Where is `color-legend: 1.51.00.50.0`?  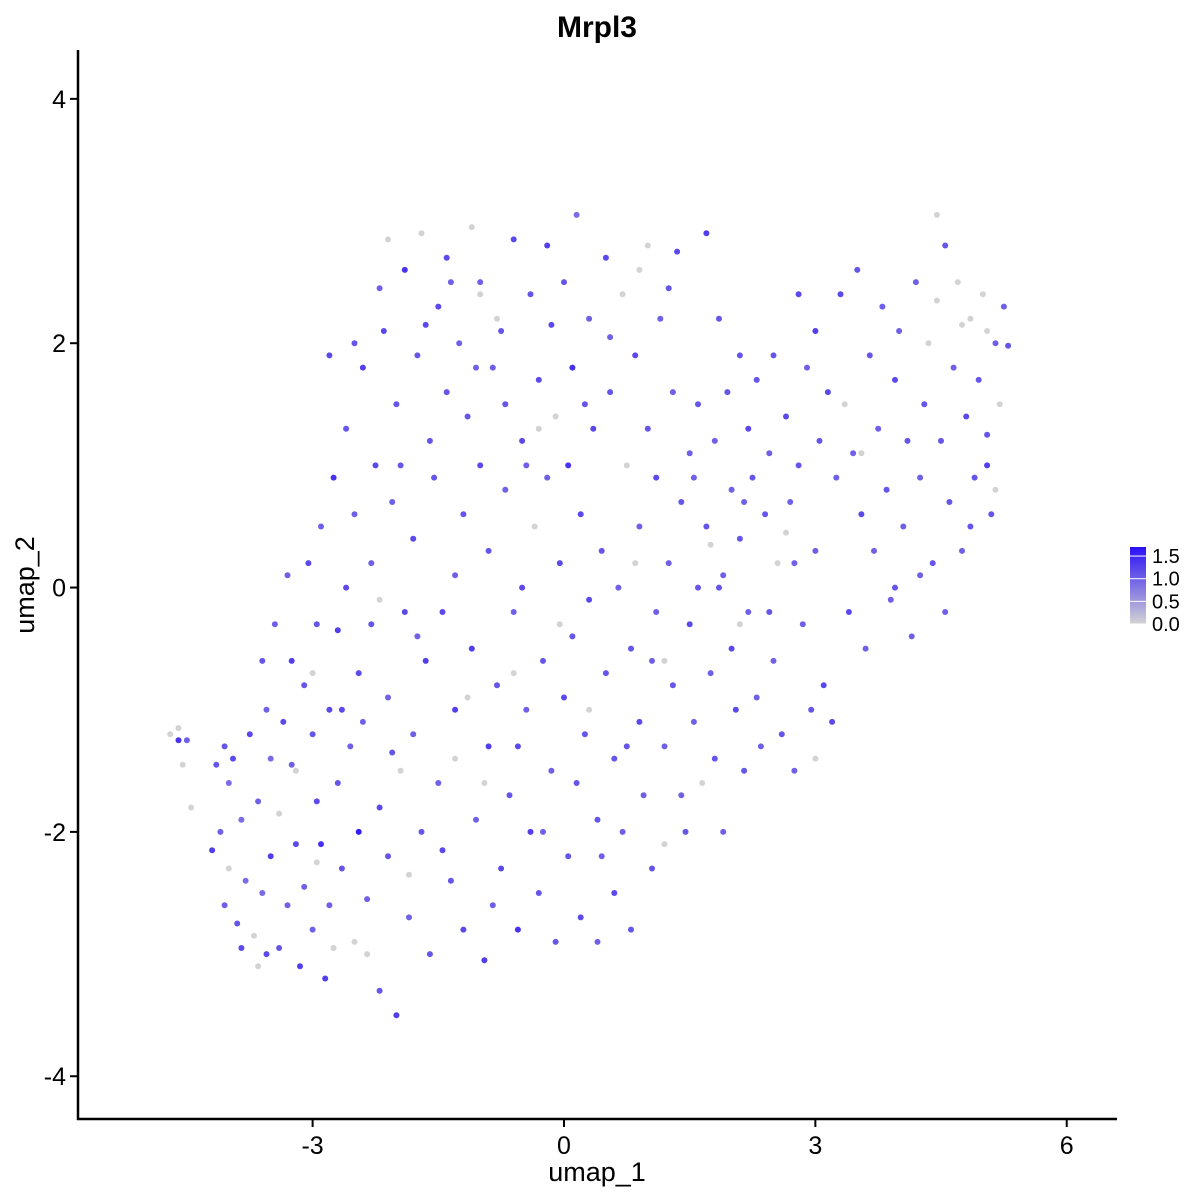
color-legend: 1.51.00.50.0 is located at coordinates (1155, 591).